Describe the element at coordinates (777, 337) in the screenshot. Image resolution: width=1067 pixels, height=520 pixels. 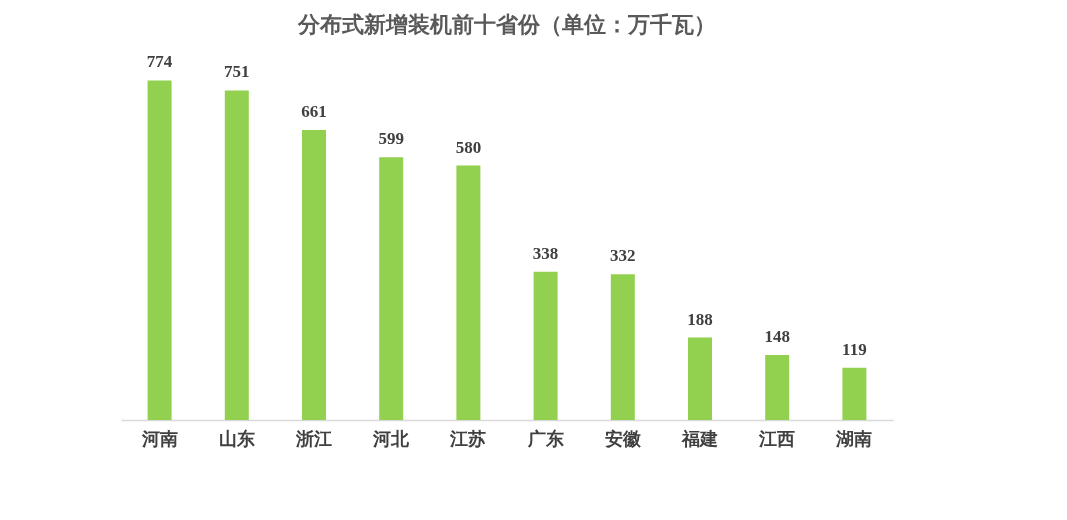
I see `data-label: 148` at that location.